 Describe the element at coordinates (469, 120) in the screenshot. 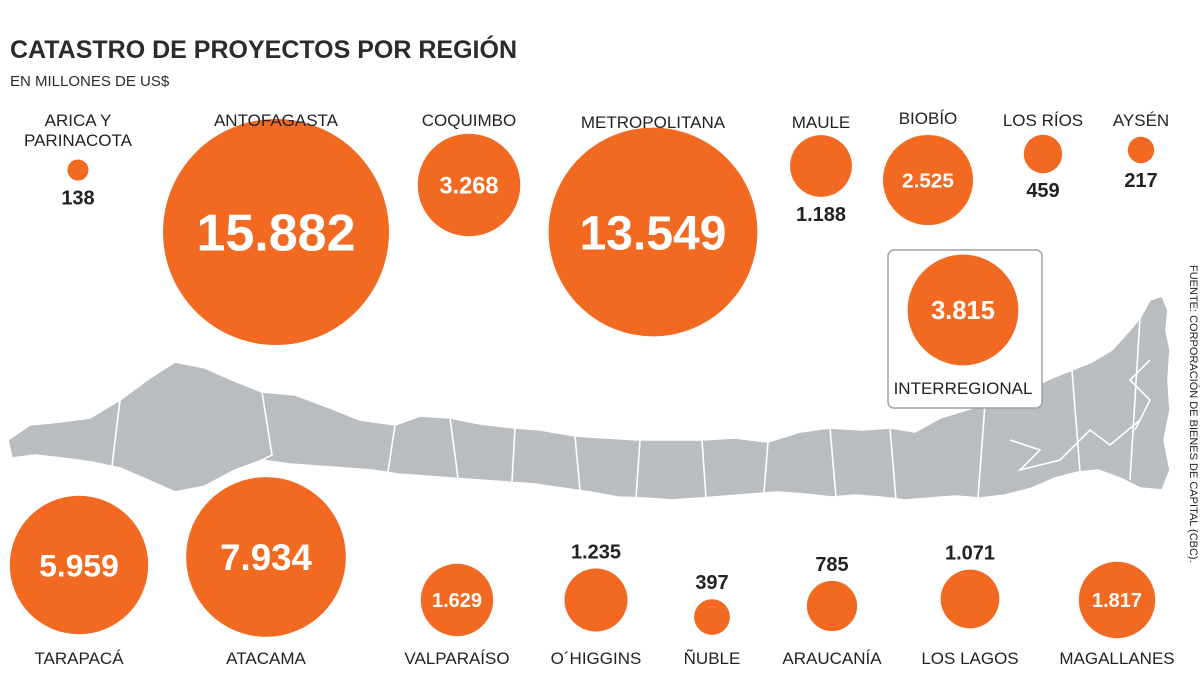

I see `region-label: COQUIMBO` at that location.